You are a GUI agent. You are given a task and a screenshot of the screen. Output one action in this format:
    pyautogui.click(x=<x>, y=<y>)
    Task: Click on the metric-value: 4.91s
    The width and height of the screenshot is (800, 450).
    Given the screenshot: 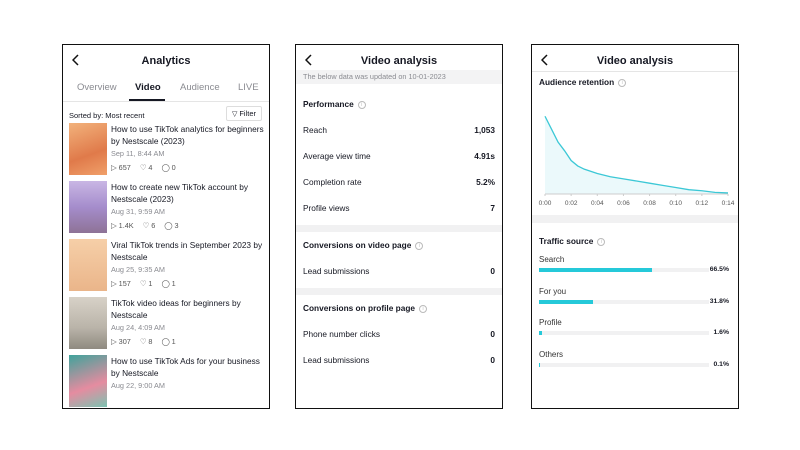 What is the action you would take?
    pyautogui.click(x=484, y=156)
    